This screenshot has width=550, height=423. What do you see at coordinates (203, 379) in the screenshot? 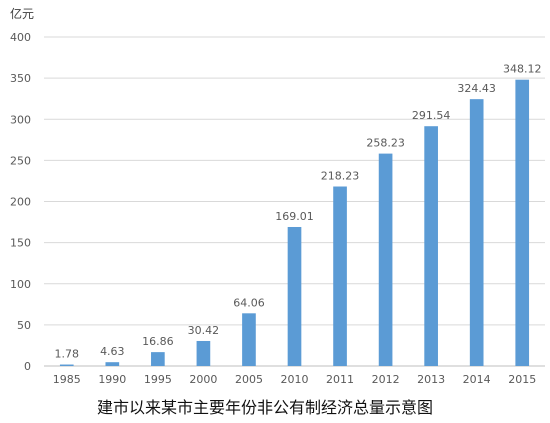
I see `x-tick-label: 2000` at bounding box center [203, 379].